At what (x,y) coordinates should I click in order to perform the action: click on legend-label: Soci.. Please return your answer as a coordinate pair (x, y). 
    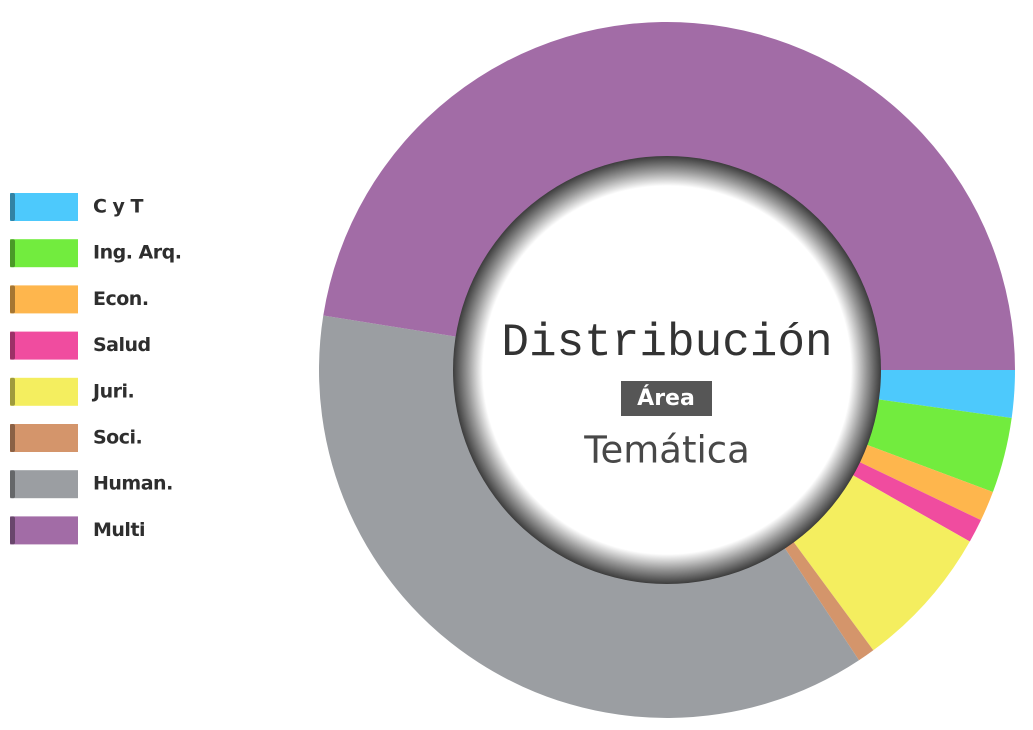
    Looking at the image, I should click on (117, 438).